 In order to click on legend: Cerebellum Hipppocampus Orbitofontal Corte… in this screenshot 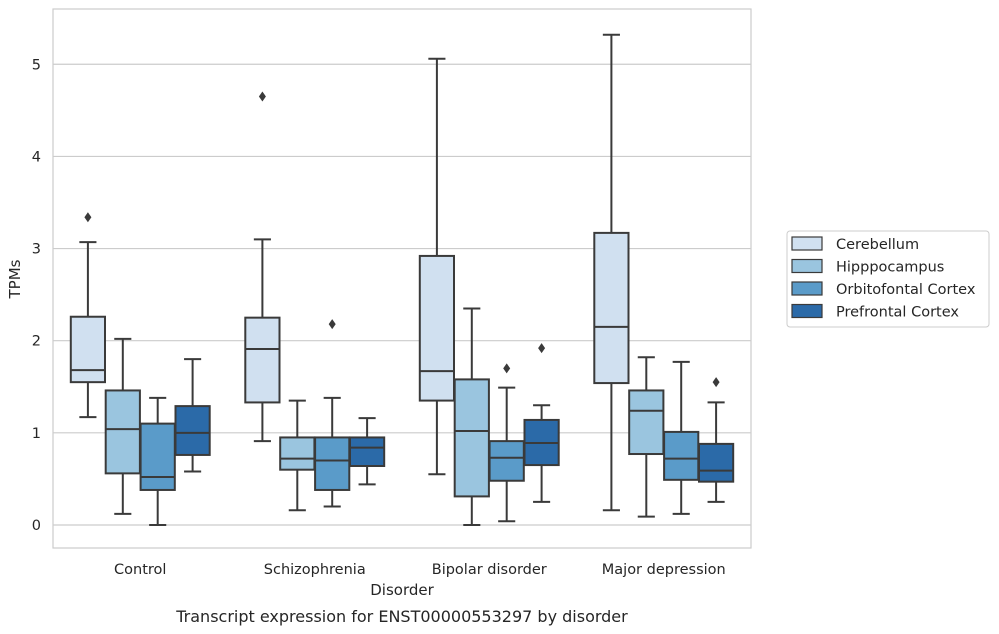, I will do `click(888, 279)`.